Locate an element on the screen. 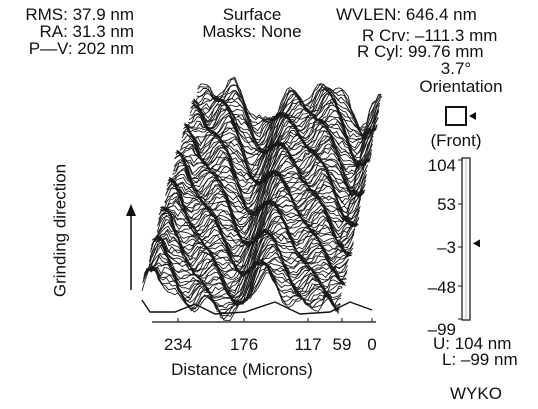 This screenshot has height=409, width=538. statistics-block: RMS: 37.9 nm RA: 31.3 nm P—V: 202 nm is located at coordinates (67, 31).